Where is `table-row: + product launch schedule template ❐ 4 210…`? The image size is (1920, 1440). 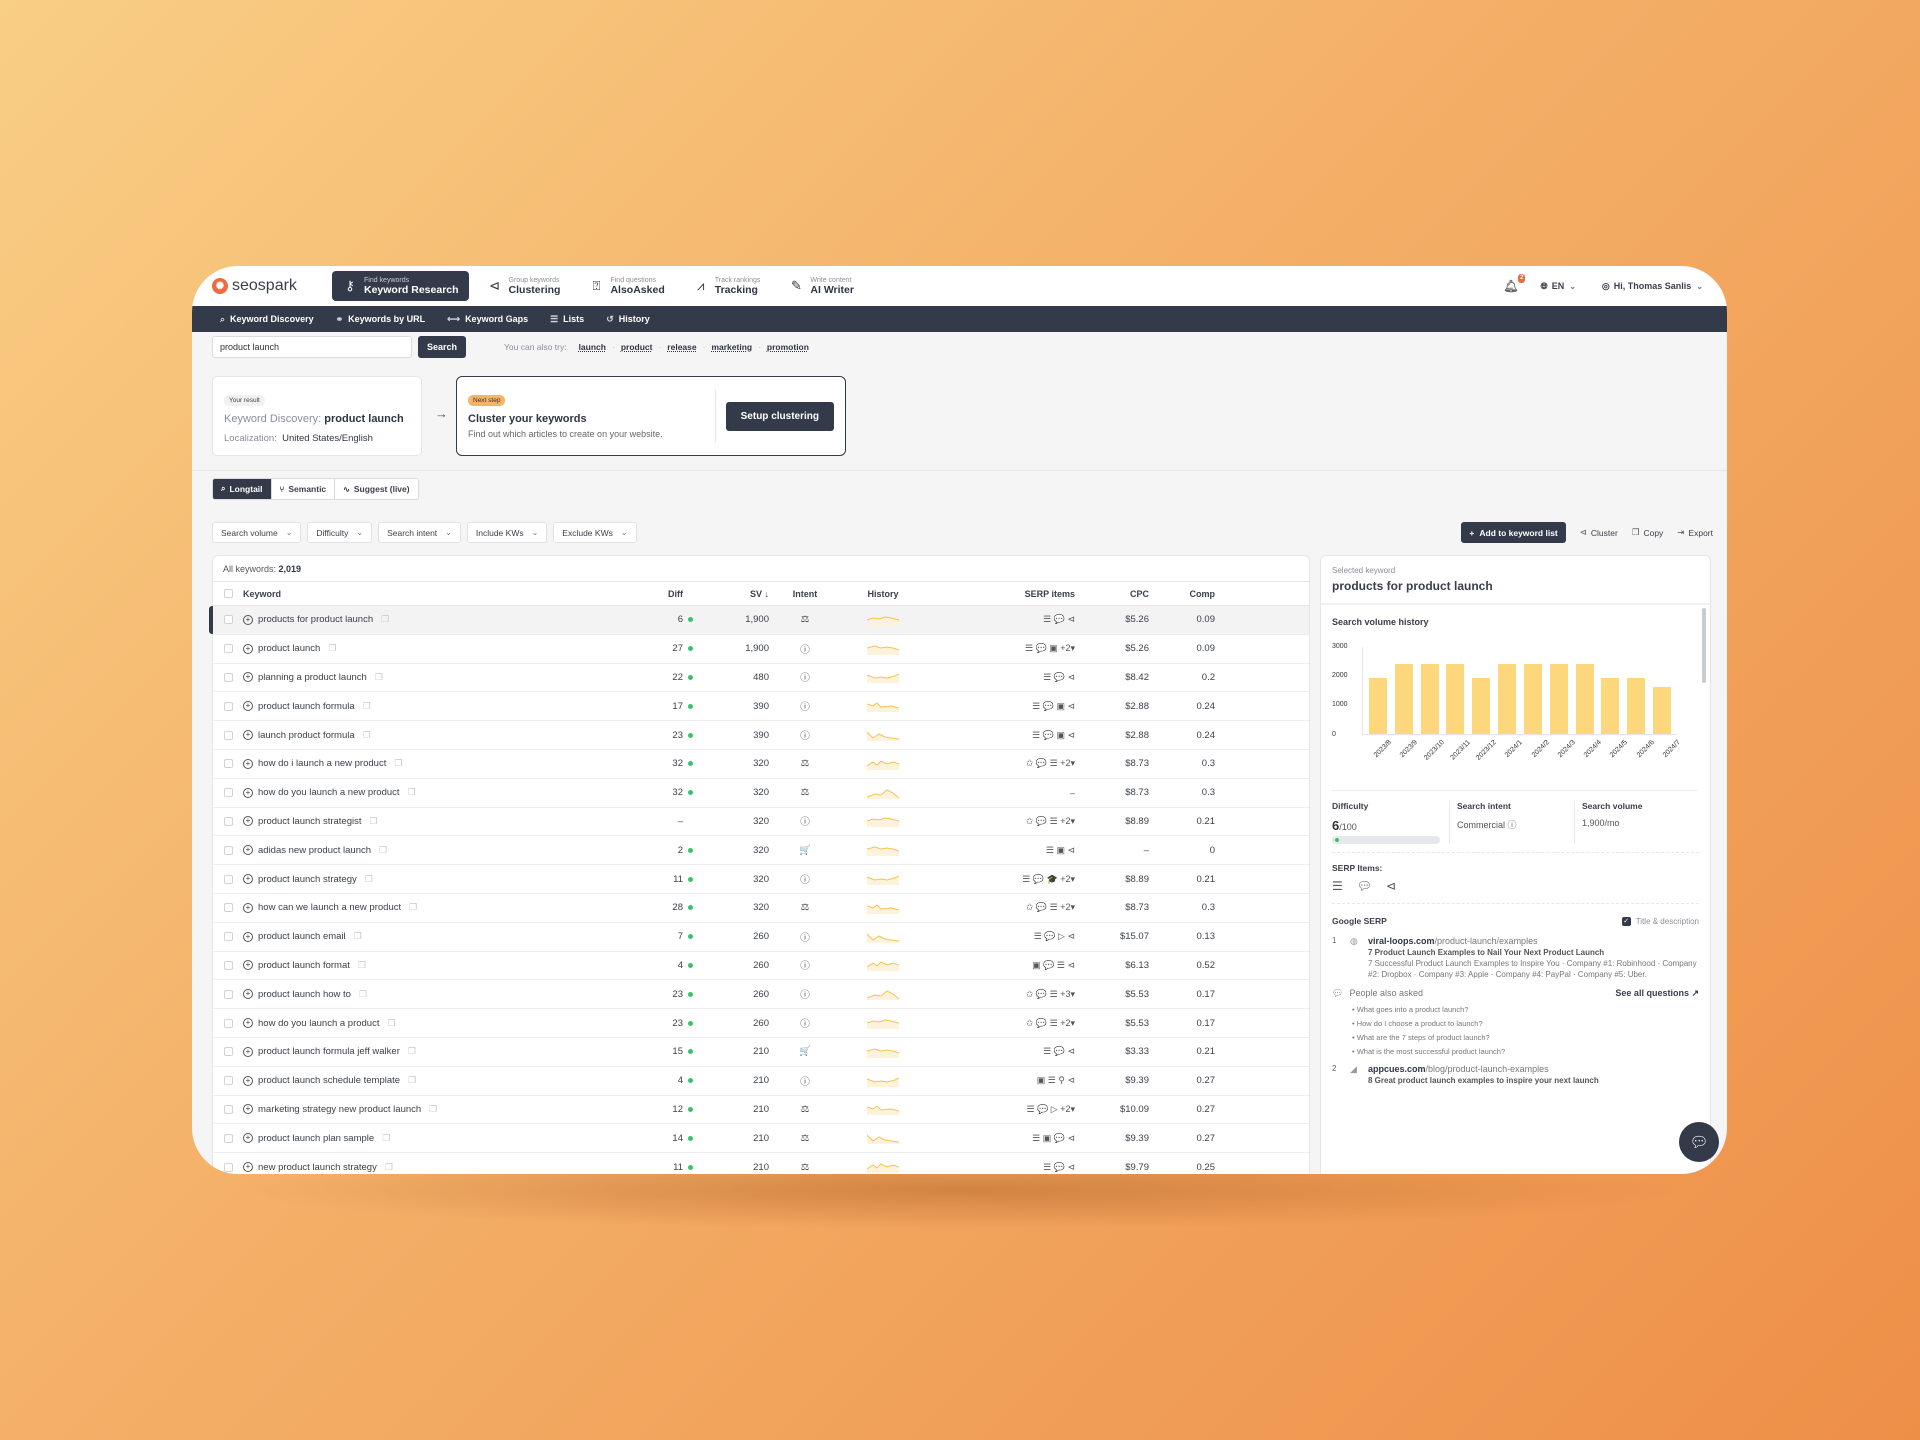
table-row: + product launch schedule template ❐ 4 210… is located at coordinates (761, 1081).